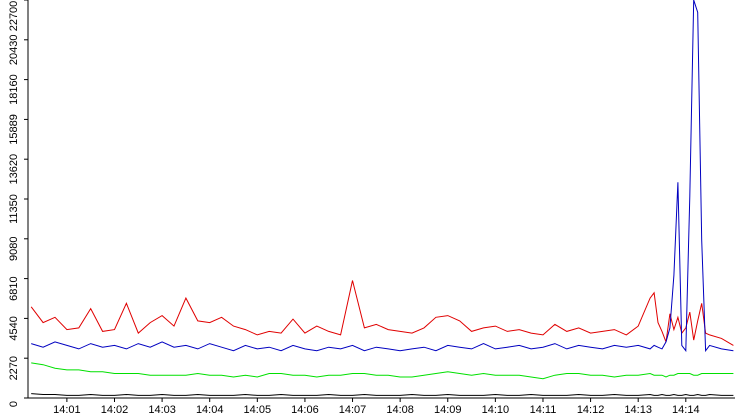 Image resolution: width=735 pixels, height=415 pixels. What do you see at coordinates (67, 409) in the screenshot?
I see `x-tick-label: 14:01` at bounding box center [67, 409].